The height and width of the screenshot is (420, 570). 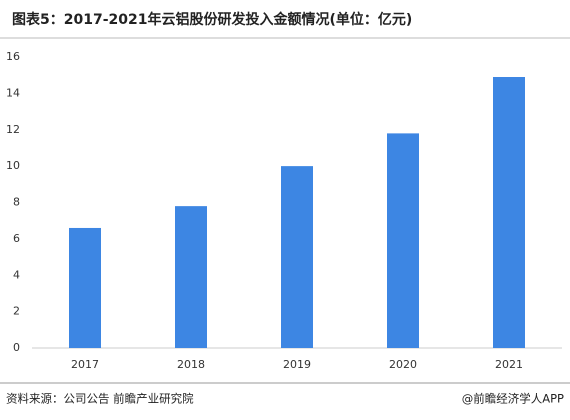 I want to click on credit: @前瞻经济学人APP, so click(x=513, y=399).